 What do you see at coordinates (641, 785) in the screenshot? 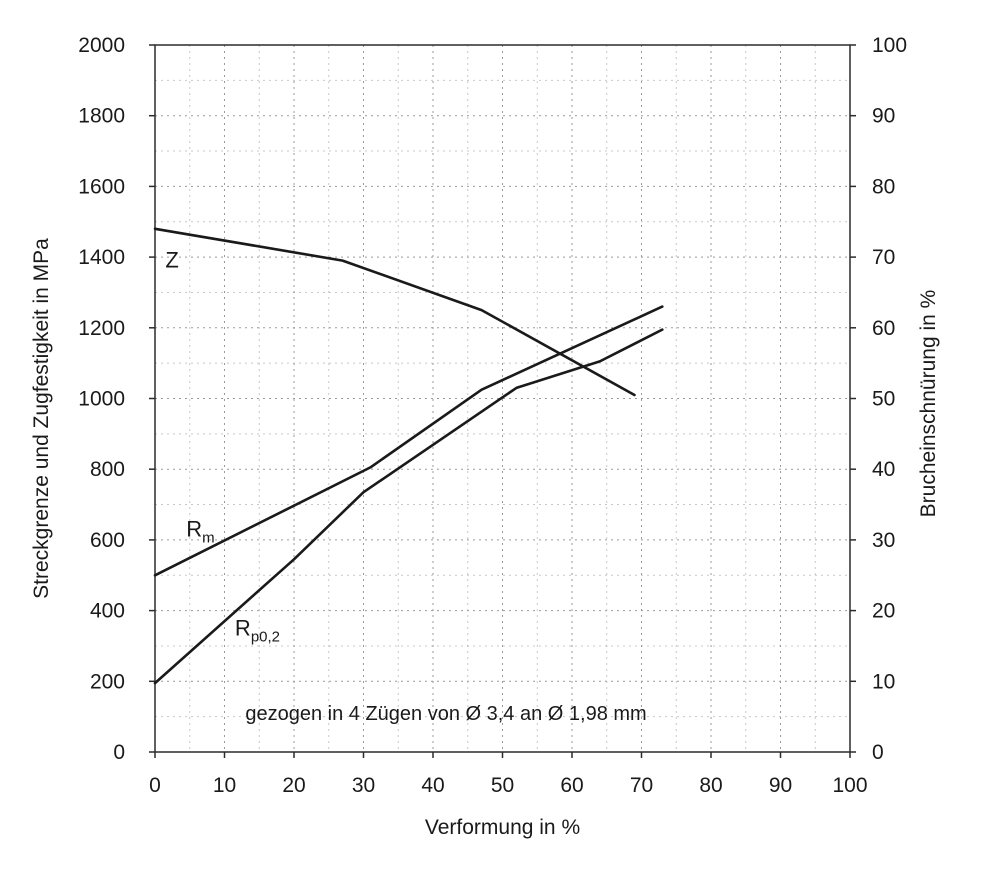
I see `x-tick-label: 70` at bounding box center [641, 785].